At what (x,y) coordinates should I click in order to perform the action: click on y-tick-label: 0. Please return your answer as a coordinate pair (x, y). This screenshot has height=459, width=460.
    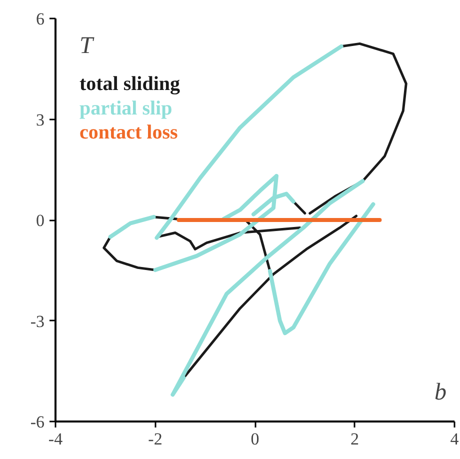
    Looking at the image, I should click on (40, 220).